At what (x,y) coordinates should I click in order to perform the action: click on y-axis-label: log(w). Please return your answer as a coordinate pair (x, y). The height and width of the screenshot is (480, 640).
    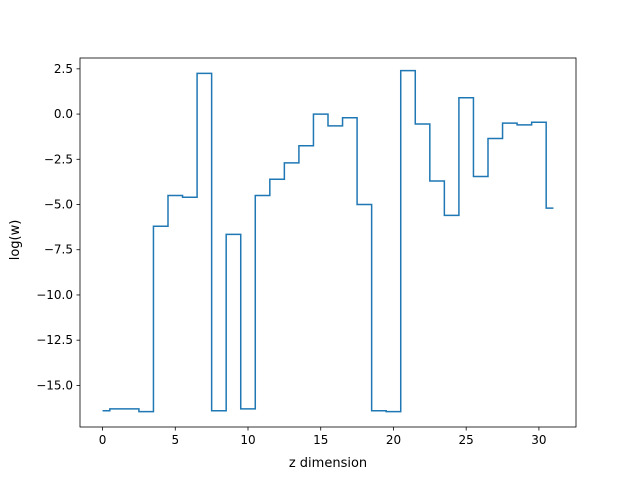
    Looking at the image, I should click on (15, 240).